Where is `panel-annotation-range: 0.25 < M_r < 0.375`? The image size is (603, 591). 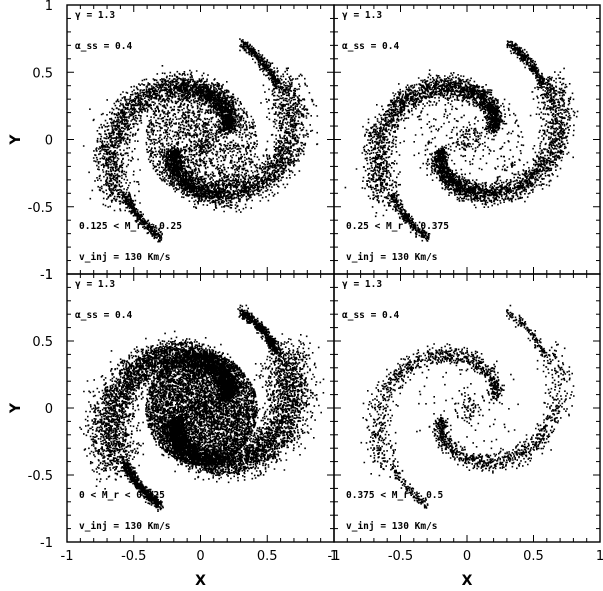
panel-annotation-range: 0.25 < M_r < 0.375 is located at coordinates (397, 226).